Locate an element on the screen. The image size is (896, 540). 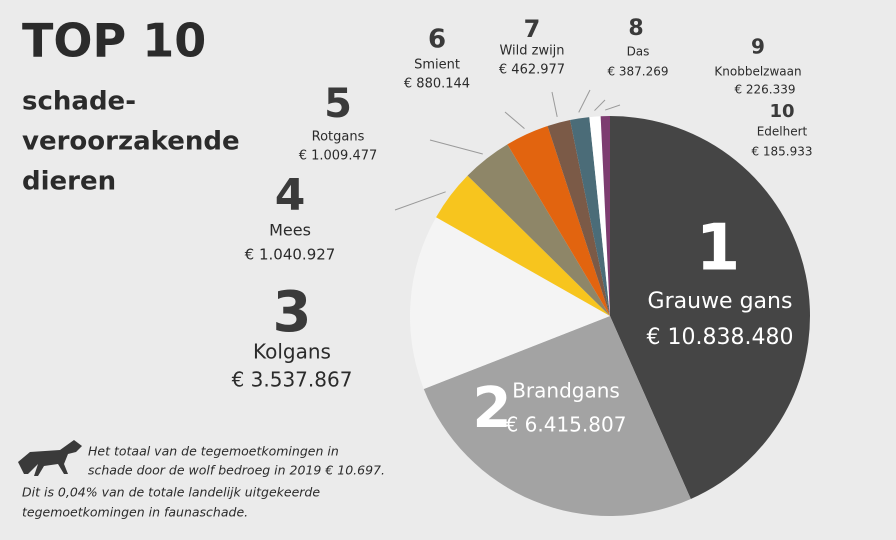
value-label: € 10.838.480 is located at coordinates (720, 337).